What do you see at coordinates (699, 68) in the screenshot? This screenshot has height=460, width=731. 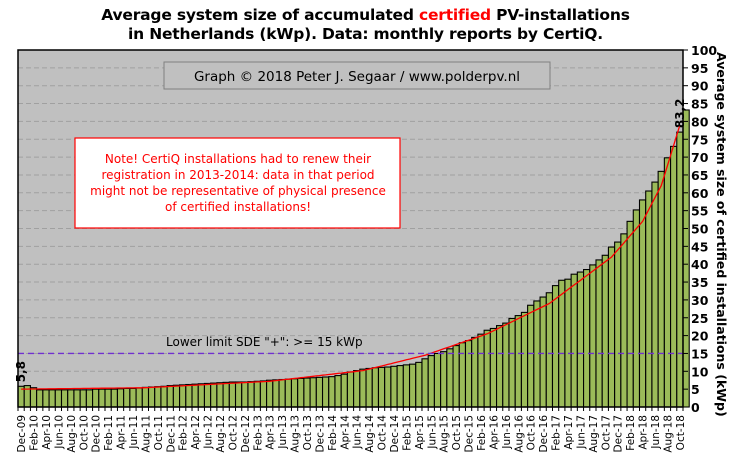 I see `y-tick-label: 95` at bounding box center [699, 68].